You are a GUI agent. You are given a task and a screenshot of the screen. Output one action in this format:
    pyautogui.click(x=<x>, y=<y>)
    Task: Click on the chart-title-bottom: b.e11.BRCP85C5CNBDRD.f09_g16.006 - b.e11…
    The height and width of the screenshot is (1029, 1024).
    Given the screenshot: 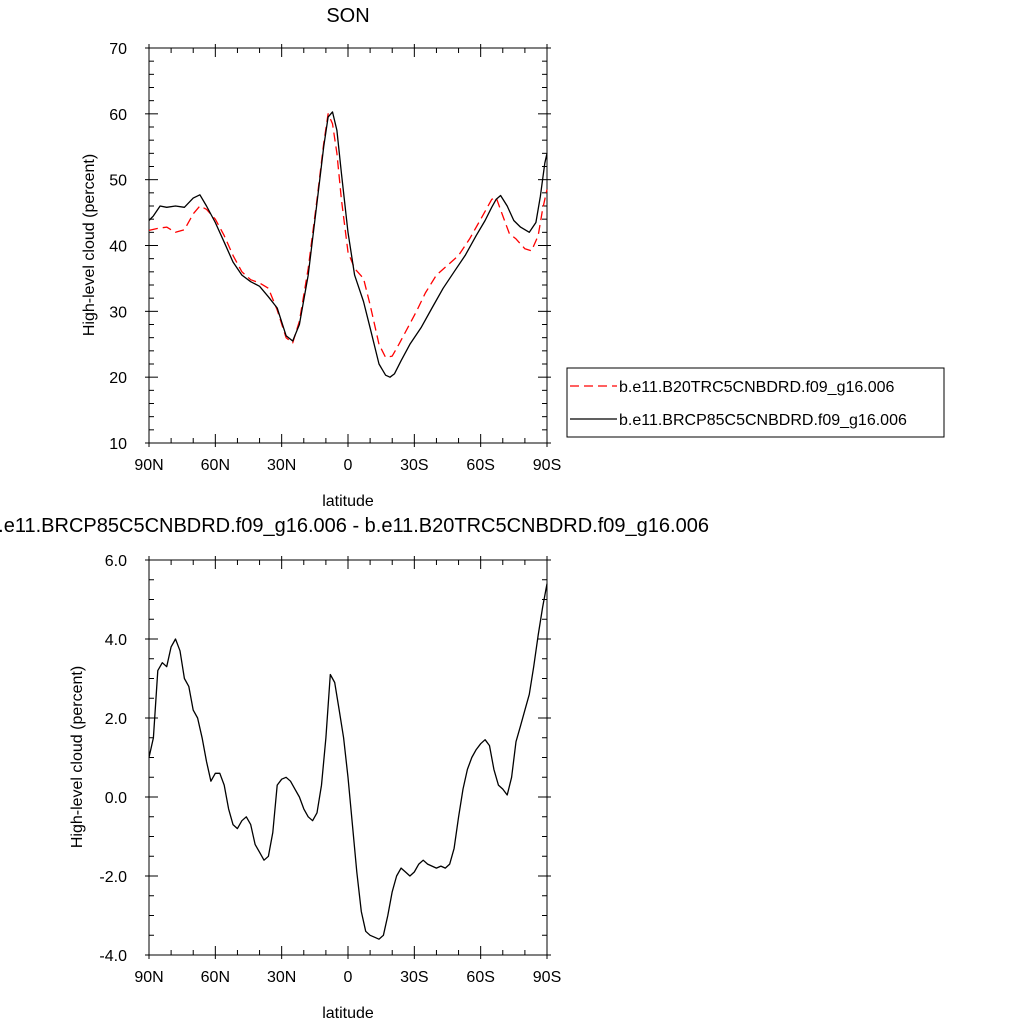 What is the action you would take?
    pyautogui.click(x=354, y=526)
    